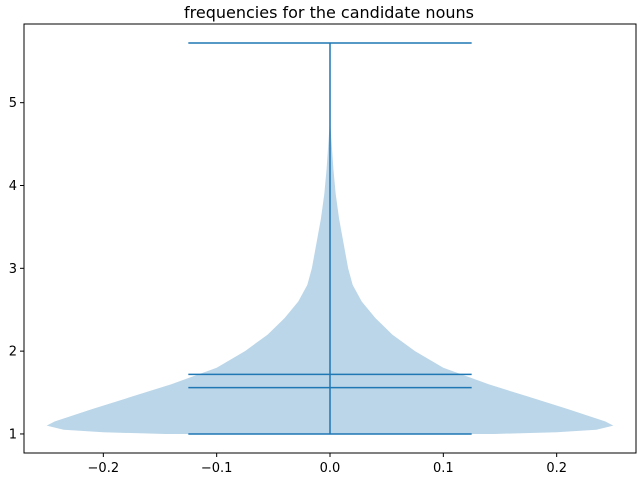 The image size is (640, 480). What do you see at coordinates (217, 468) in the screenshot?
I see `x-tick-label: −0.1` at bounding box center [217, 468].